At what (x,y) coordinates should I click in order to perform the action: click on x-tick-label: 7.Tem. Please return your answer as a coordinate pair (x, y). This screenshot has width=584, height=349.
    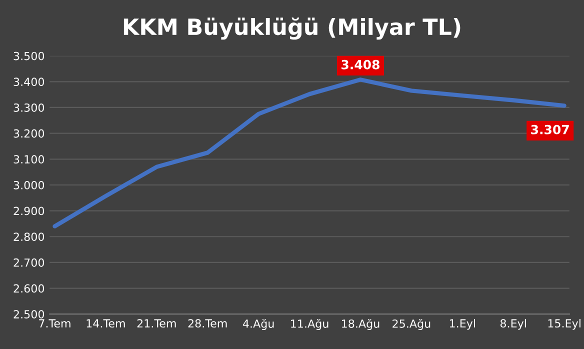
    Looking at the image, I should click on (54, 323).